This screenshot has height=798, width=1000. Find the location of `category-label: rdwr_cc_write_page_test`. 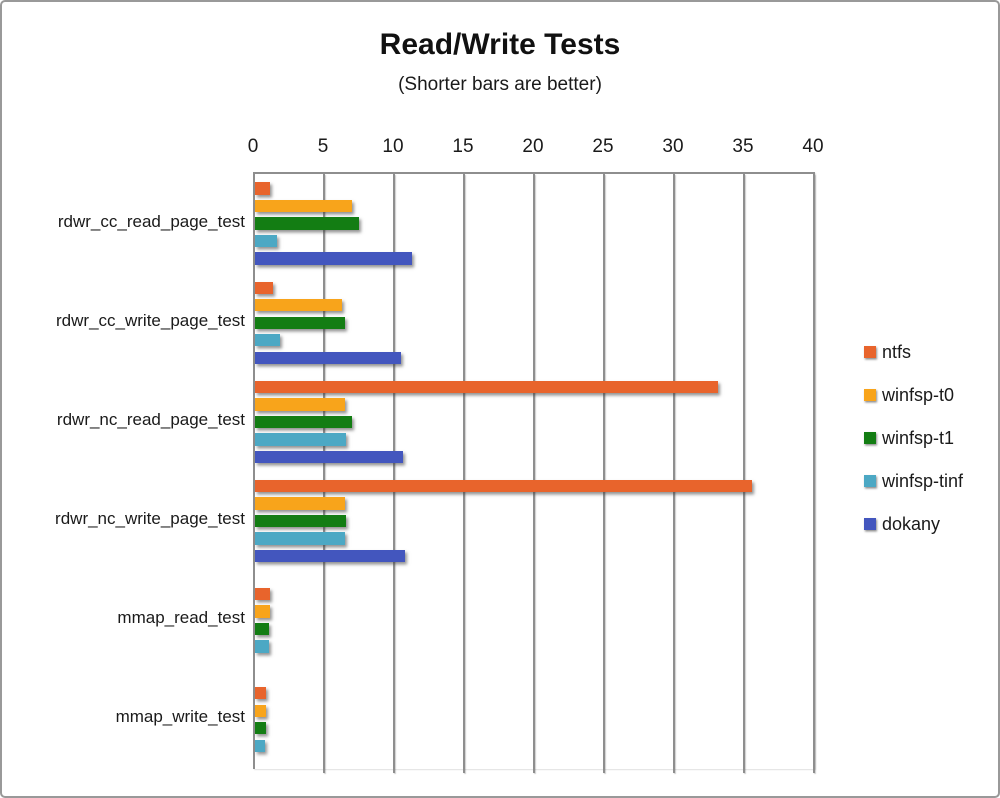

category-label: rdwr_cc_write_page_test is located at coordinates (150, 320).